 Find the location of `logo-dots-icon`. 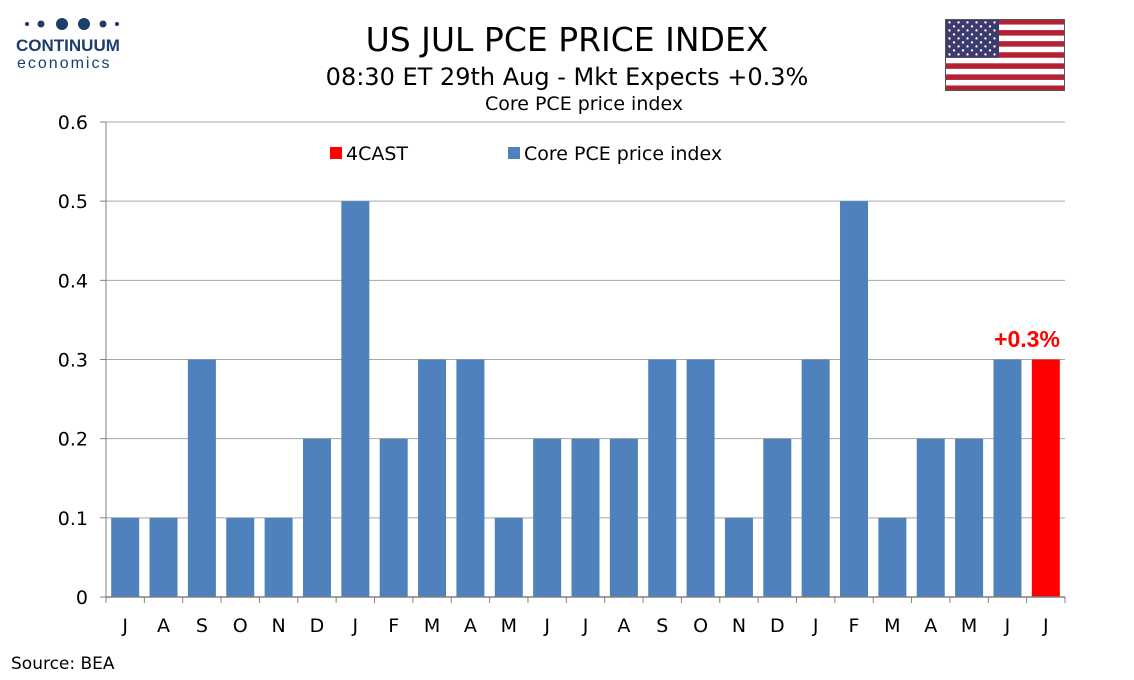

logo-dots-icon is located at coordinates (72, 24).